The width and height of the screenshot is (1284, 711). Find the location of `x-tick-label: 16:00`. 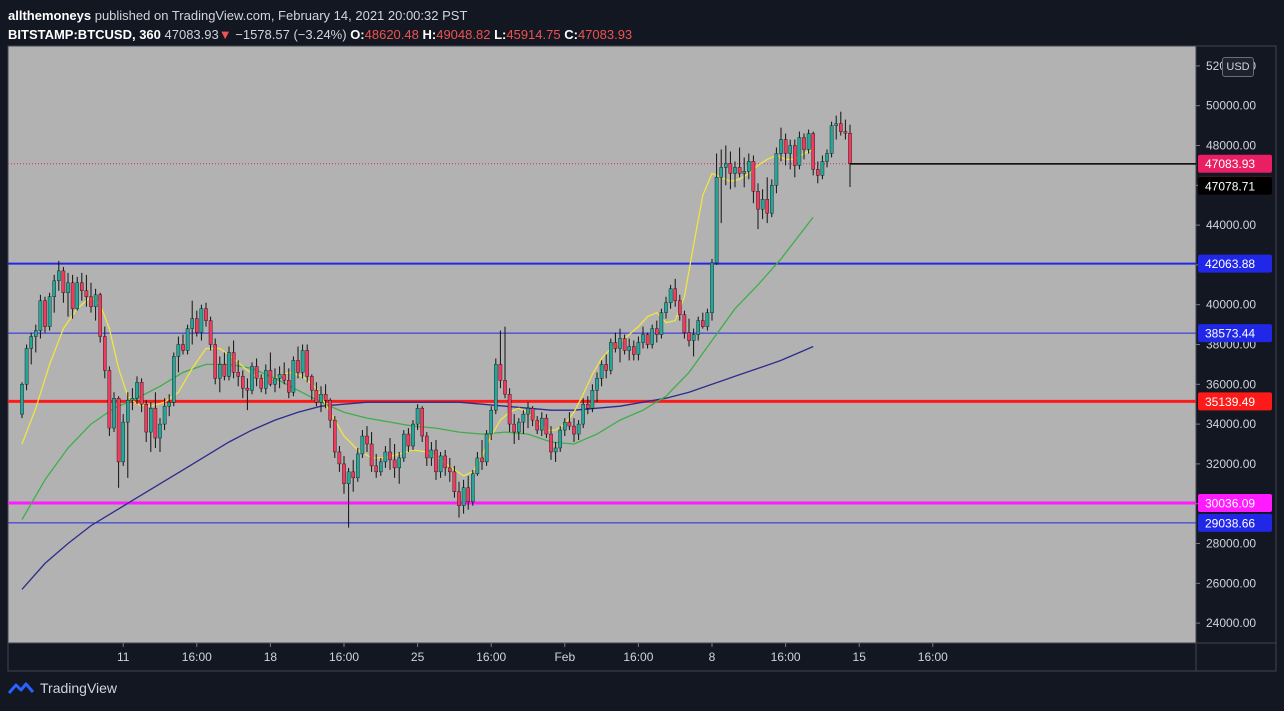

x-tick-label: 16:00 is located at coordinates (933, 657).